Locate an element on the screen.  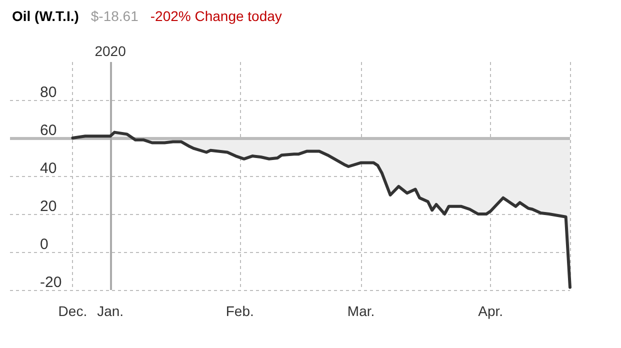
x-tick-label: Dec. is located at coordinates (73, 311).